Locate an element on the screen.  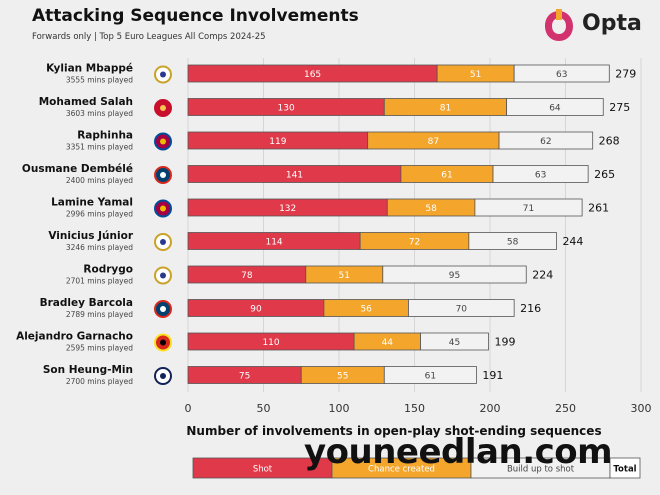
player-minutes: 2400 mins played is located at coordinates (99, 180).